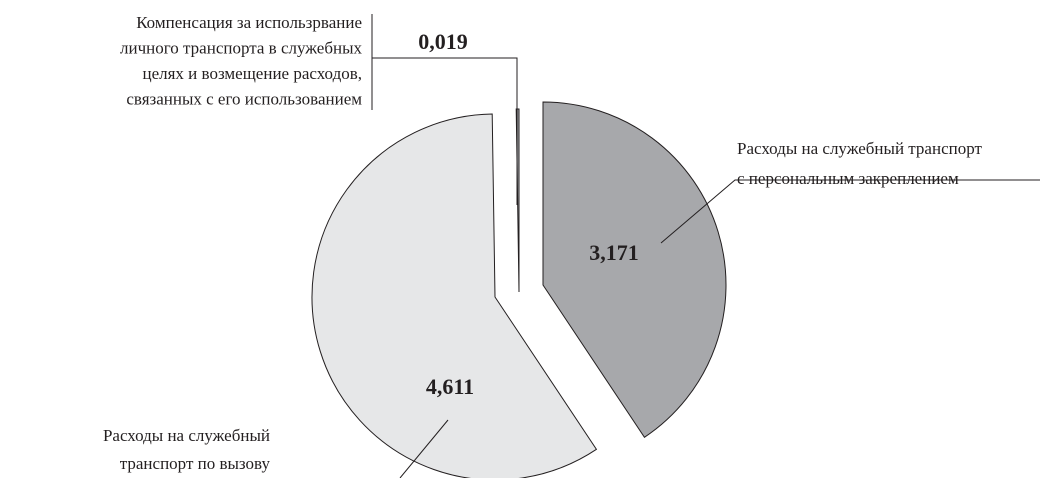  Describe the element at coordinates (187, 449) in the screenshot. I see `slice-label: Расходы на служебный транспорт по вызову` at that location.